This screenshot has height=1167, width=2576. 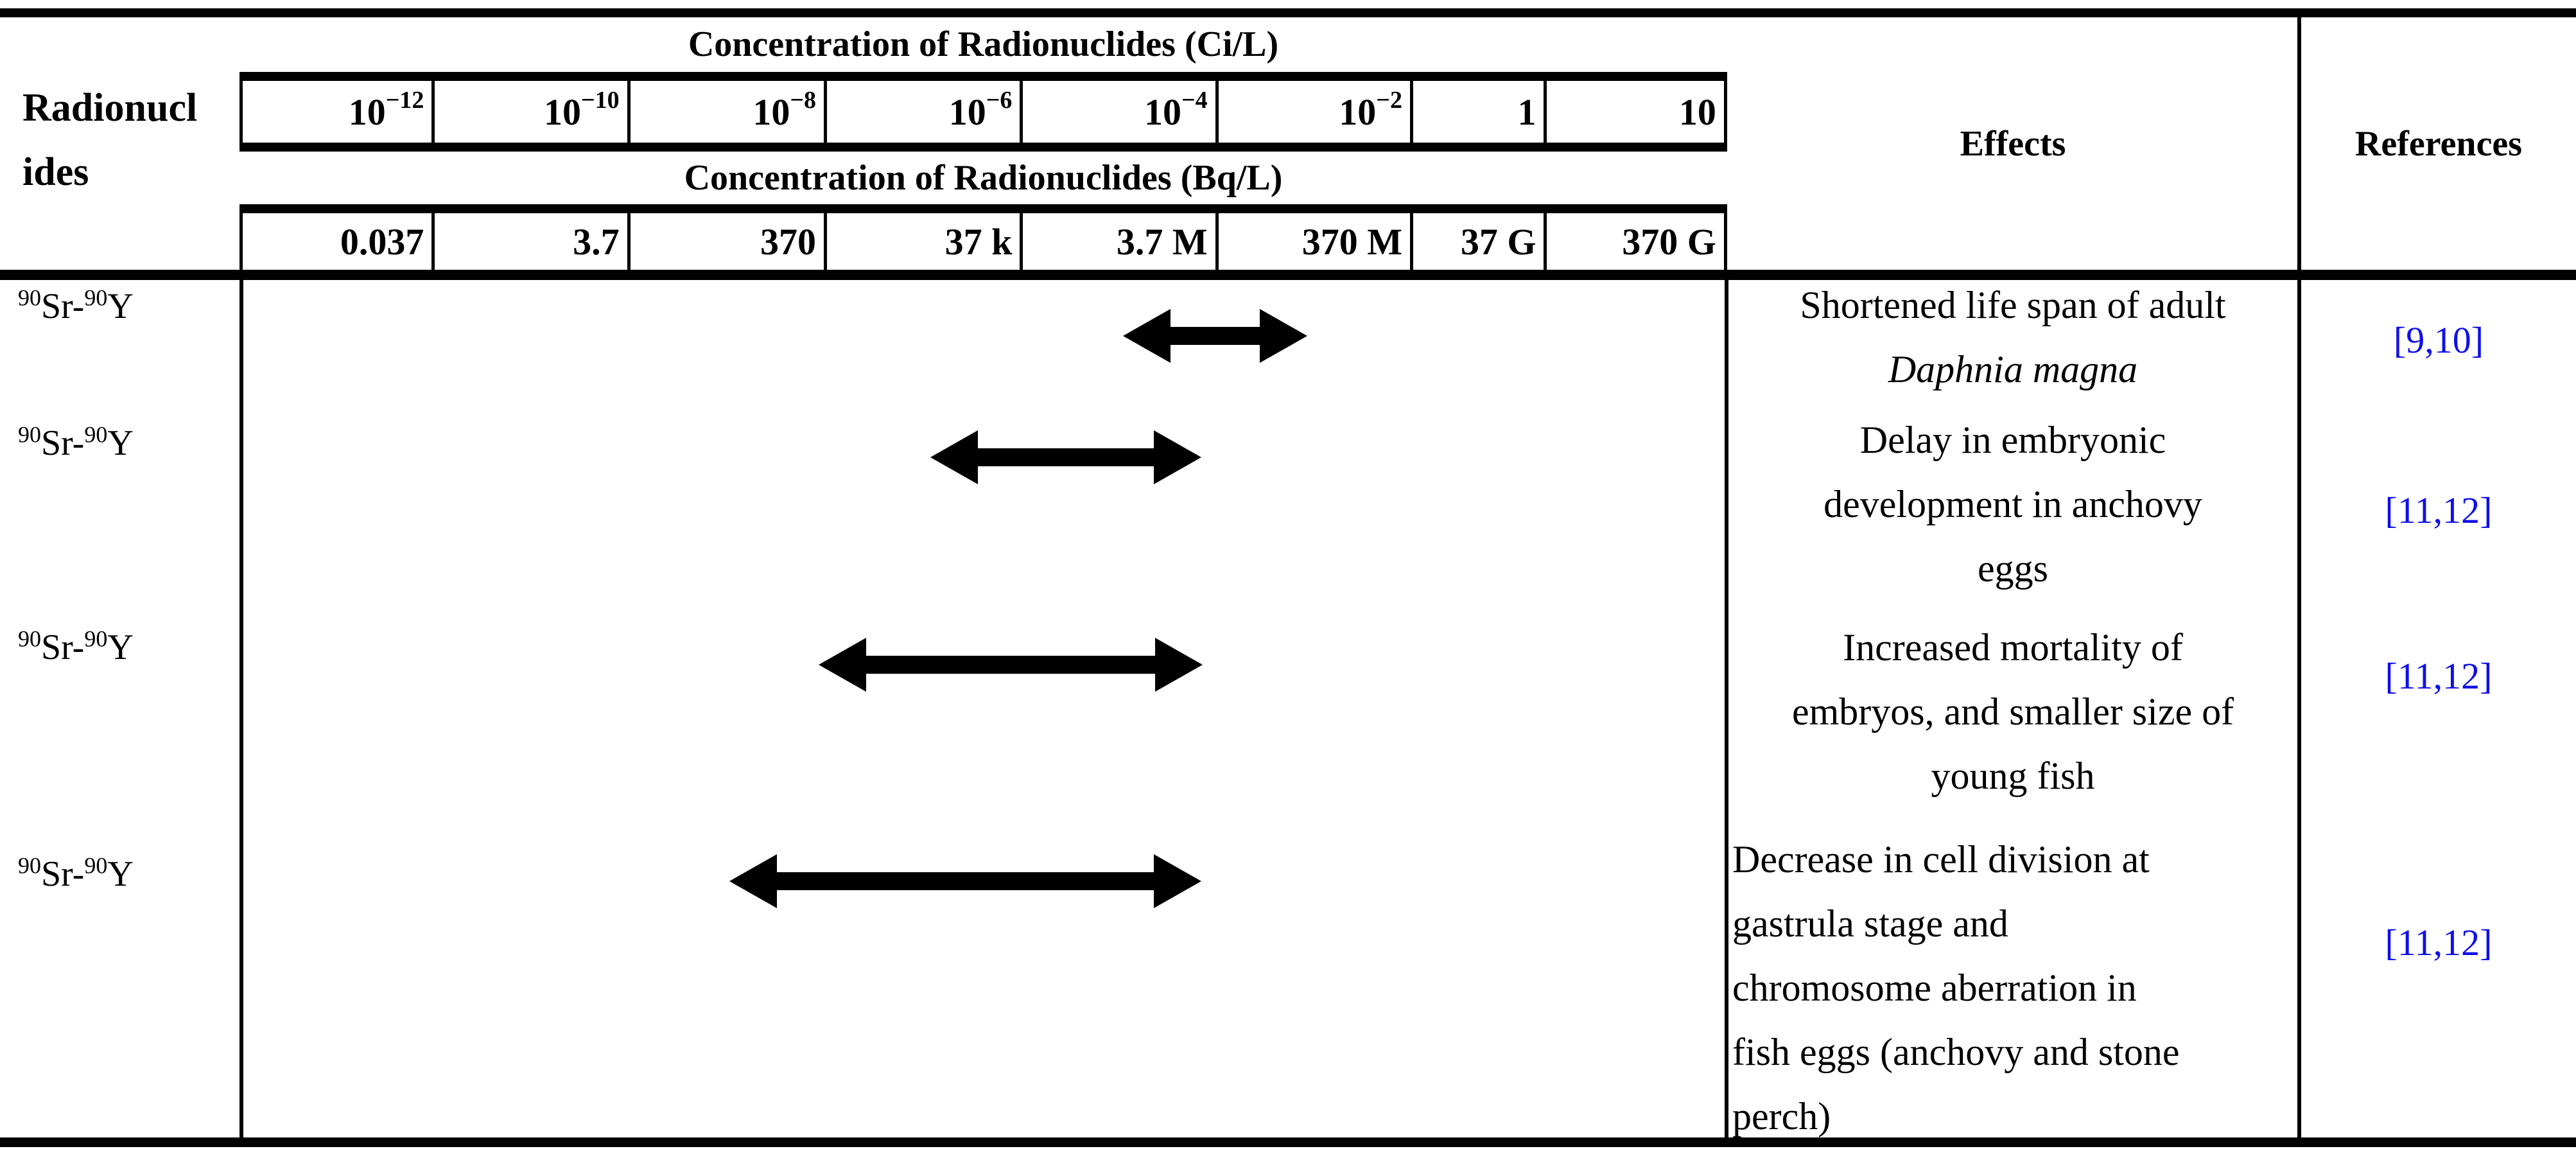 What do you see at coordinates (2013, 369) in the screenshot?
I see `species-name-italic: Daphnia magna` at bounding box center [2013, 369].